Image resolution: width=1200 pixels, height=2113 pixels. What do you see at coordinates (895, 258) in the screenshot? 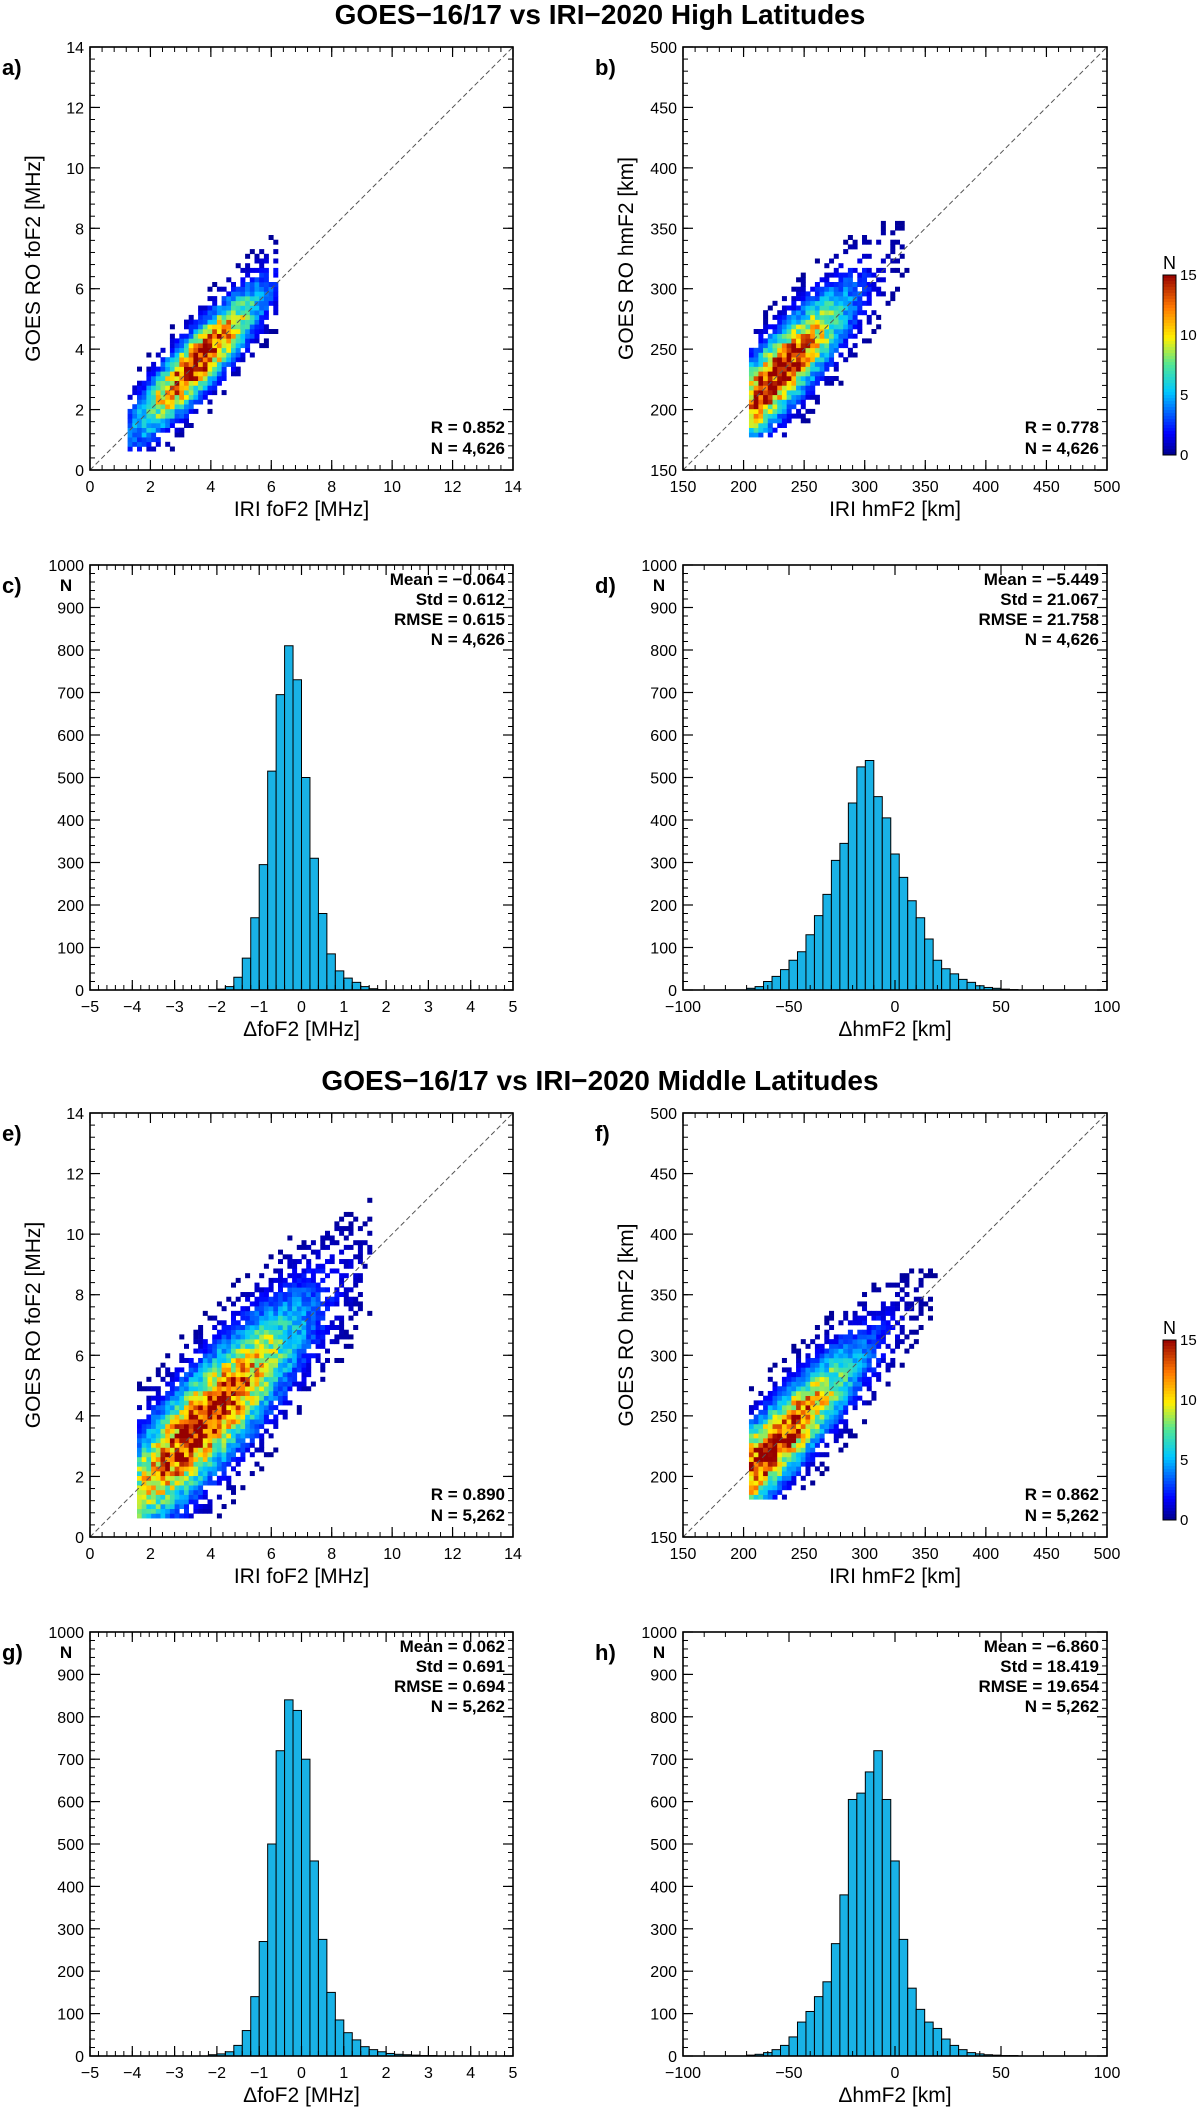
I see `one-to-one-line` at bounding box center [895, 258].